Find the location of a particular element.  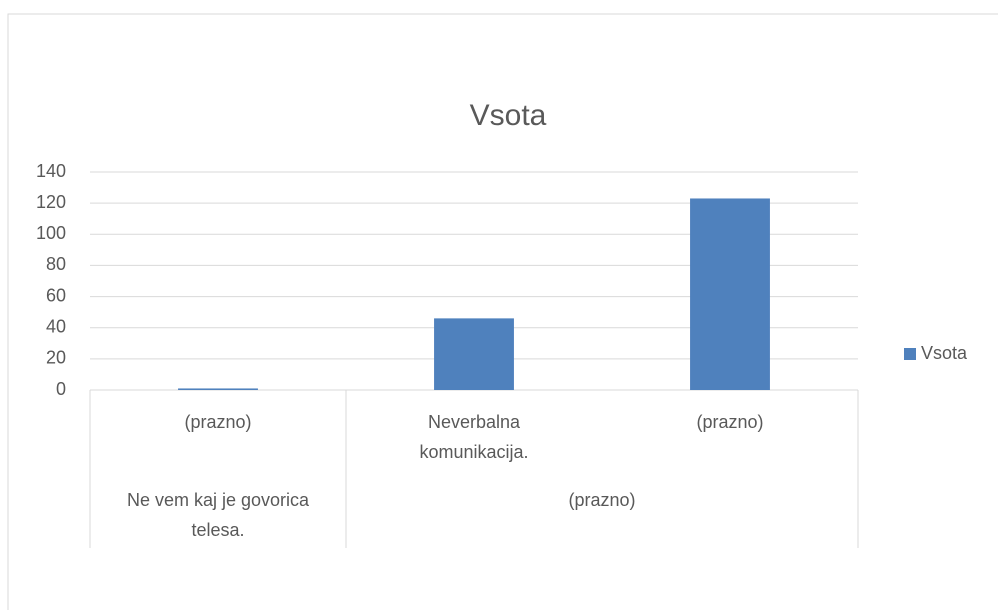

y-tick-label: 40 is located at coordinates (56, 326).